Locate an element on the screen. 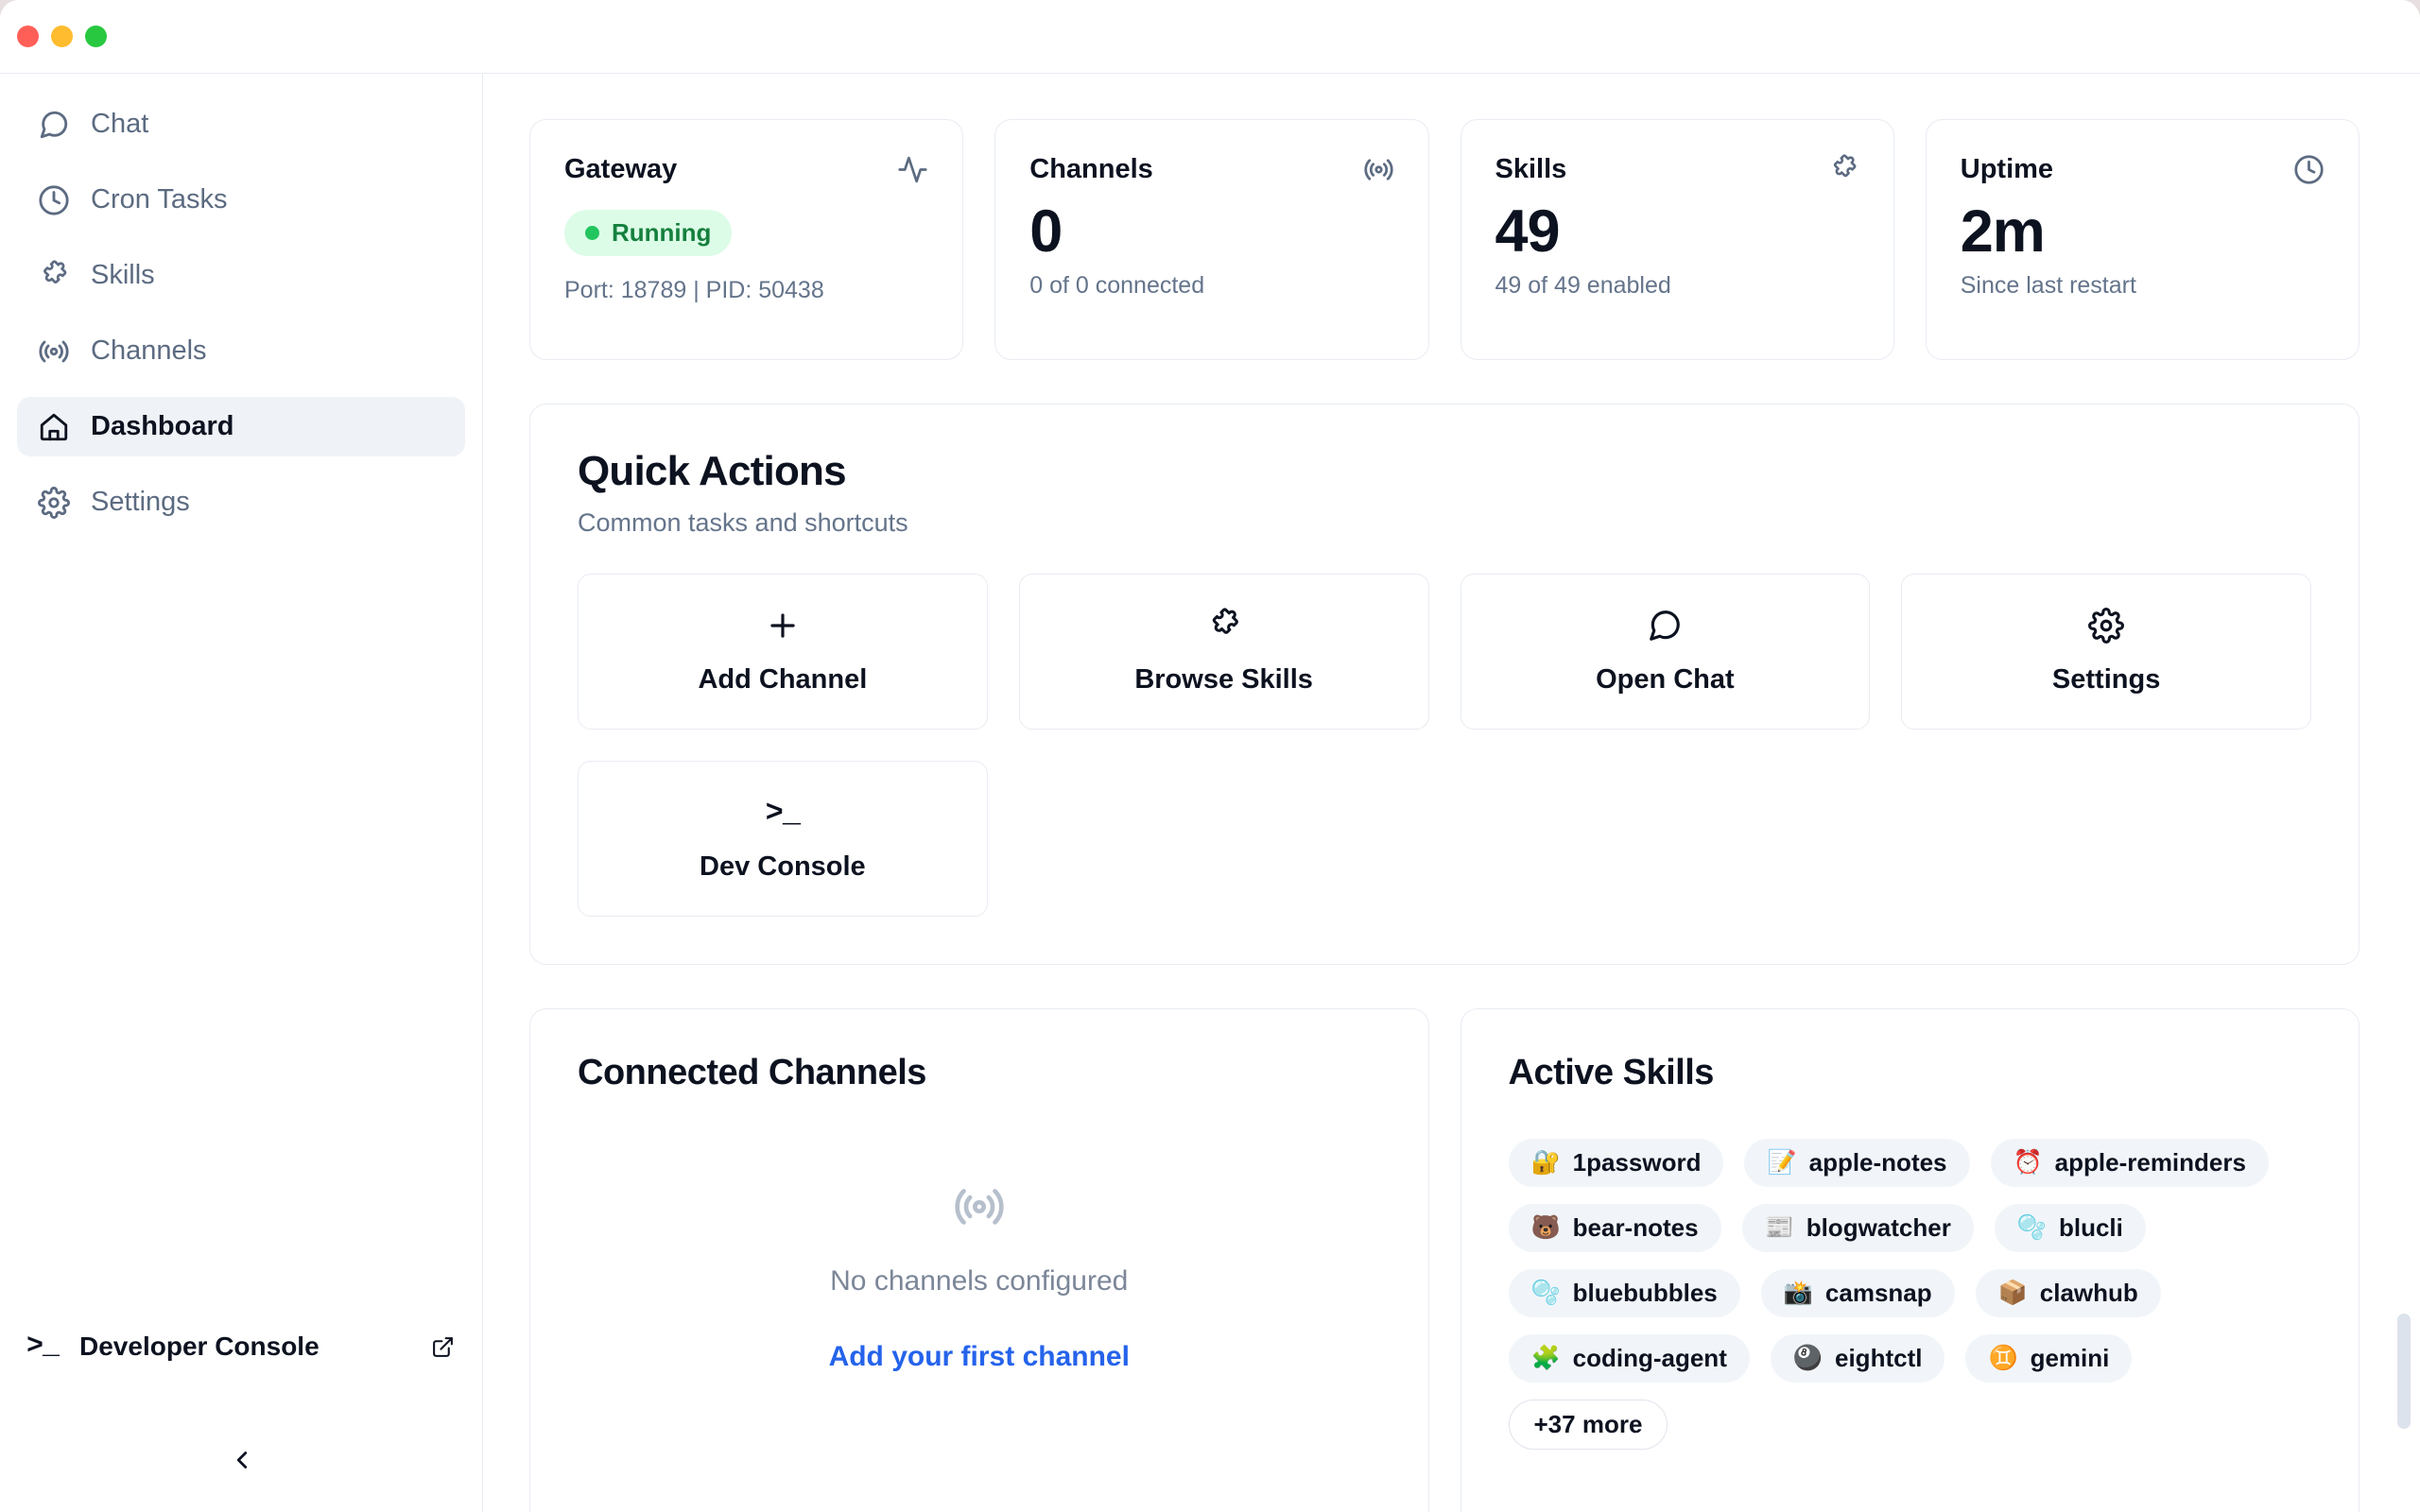 Image resolution: width=2420 pixels, height=1512 pixels. skill-chip: 📦 clawhub is located at coordinates (2068, 1293).